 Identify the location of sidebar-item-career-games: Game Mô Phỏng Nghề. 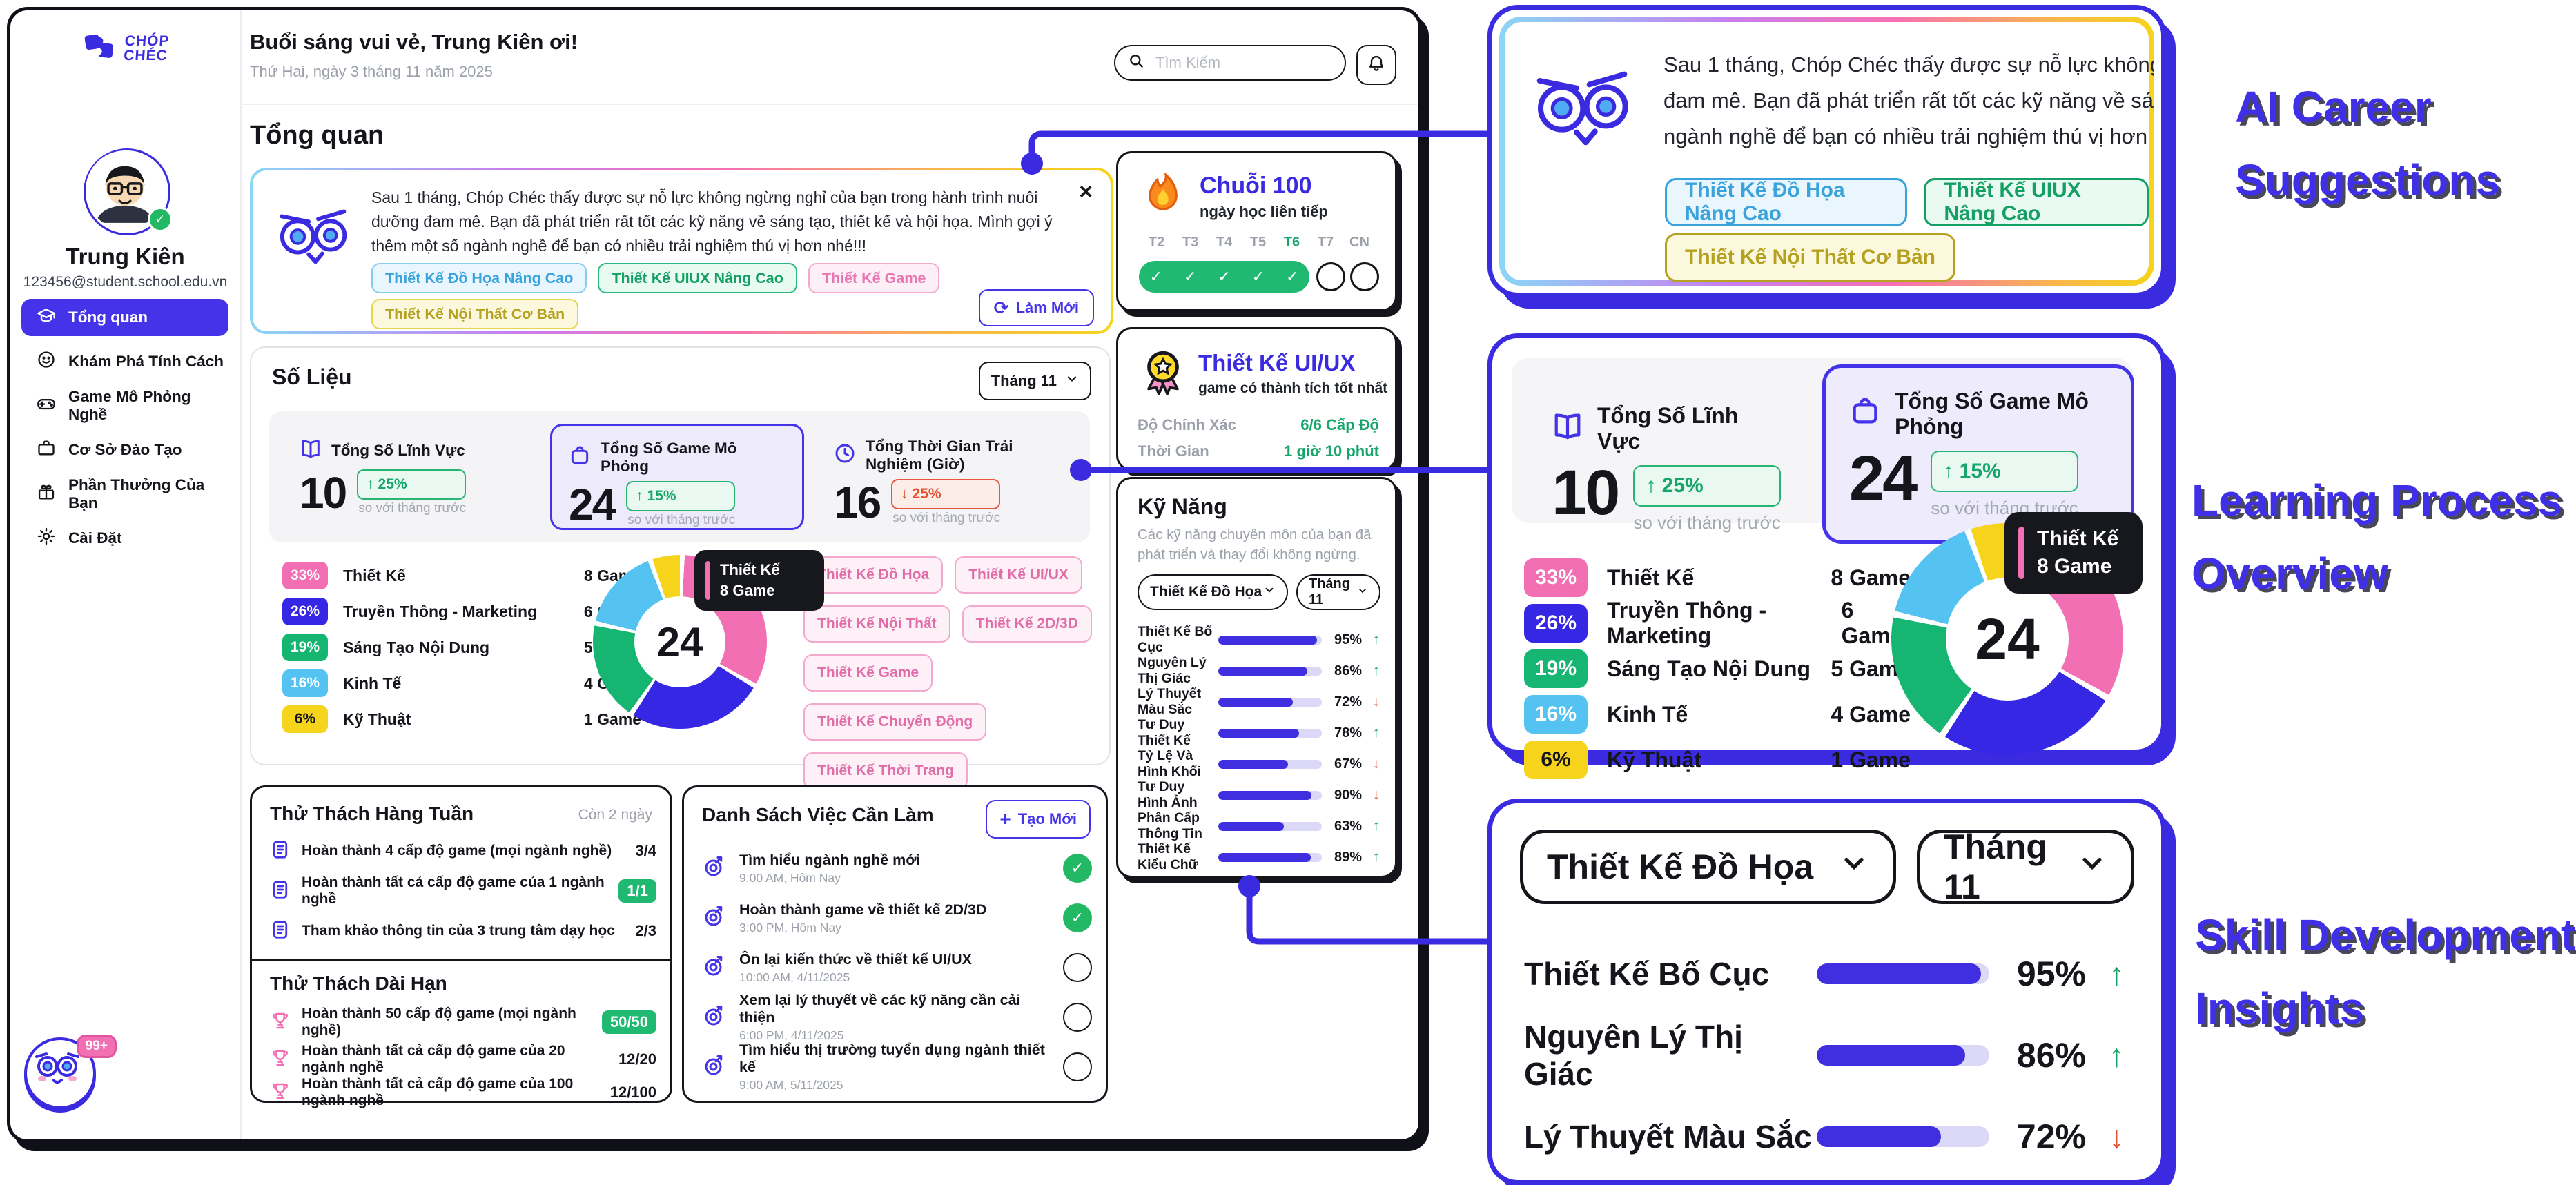
(124, 405).